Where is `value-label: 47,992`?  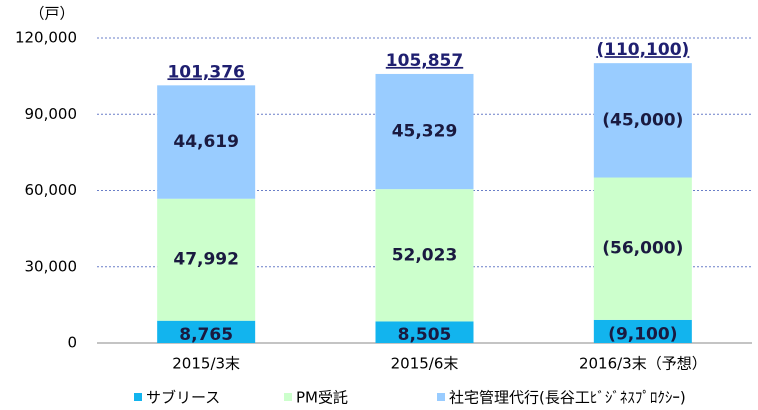 value-label: 47,992 is located at coordinates (206, 260).